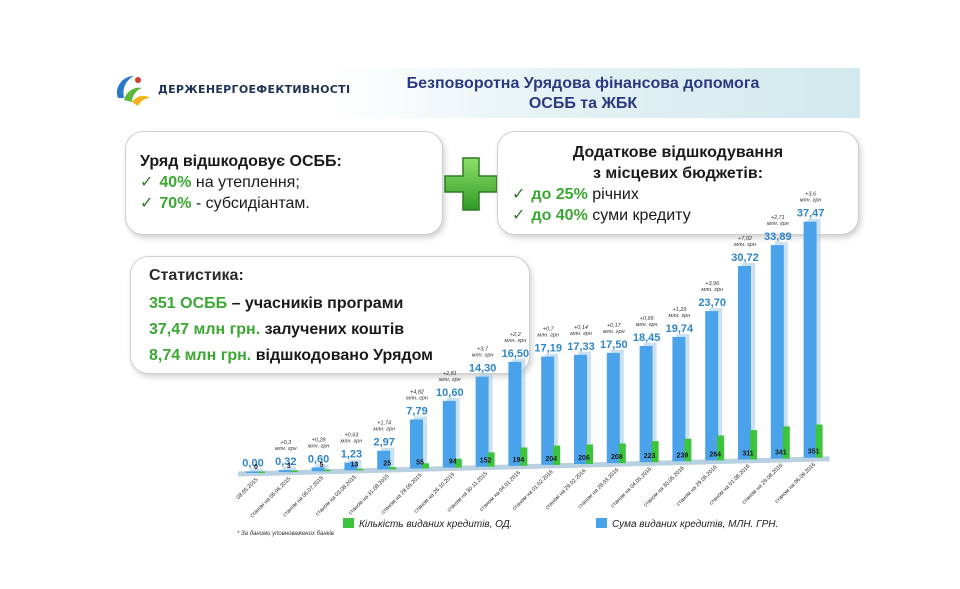  I want to click on sum-label: 17,50, so click(614, 345).